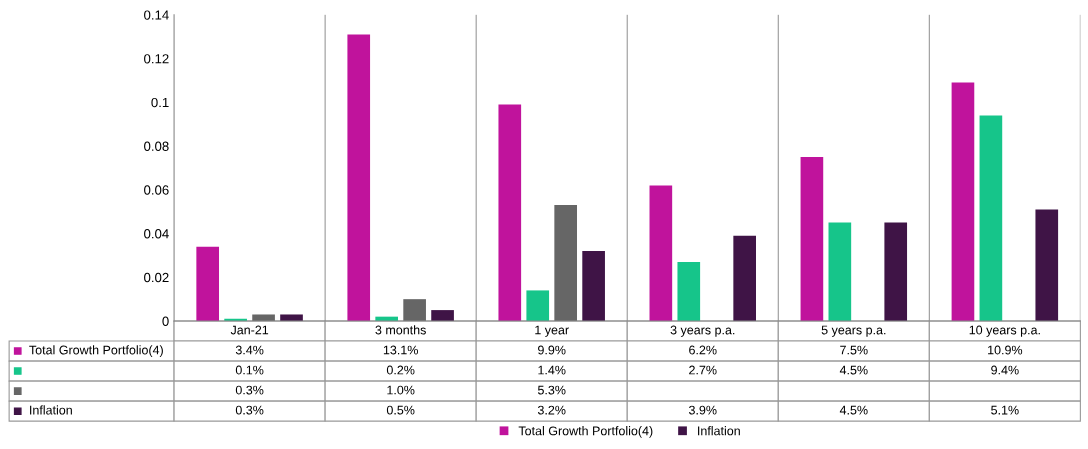 Image resolution: width=1088 pixels, height=449 pixels. Describe the element at coordinates (552, 350) in the screenshot. I see `data-label: 9.9%` at that location.